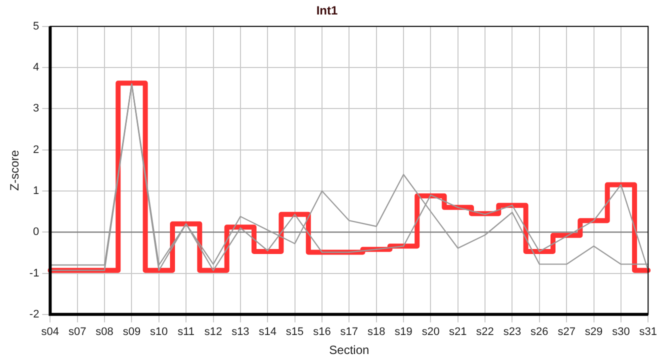 The image size is (660, 360). Describe the element at coordinates (36, 26) in the screenshot. I see `y-tick-label: 5` at that location.